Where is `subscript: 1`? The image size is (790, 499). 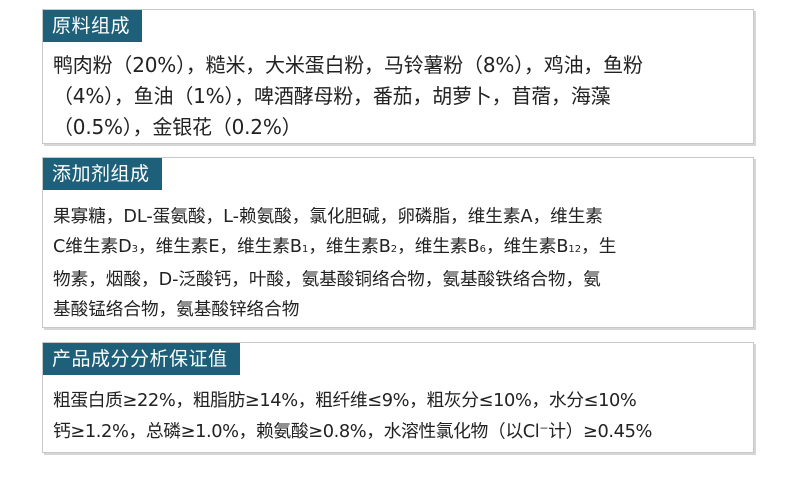
subscript: 1 is located at coordinates (305, 249).